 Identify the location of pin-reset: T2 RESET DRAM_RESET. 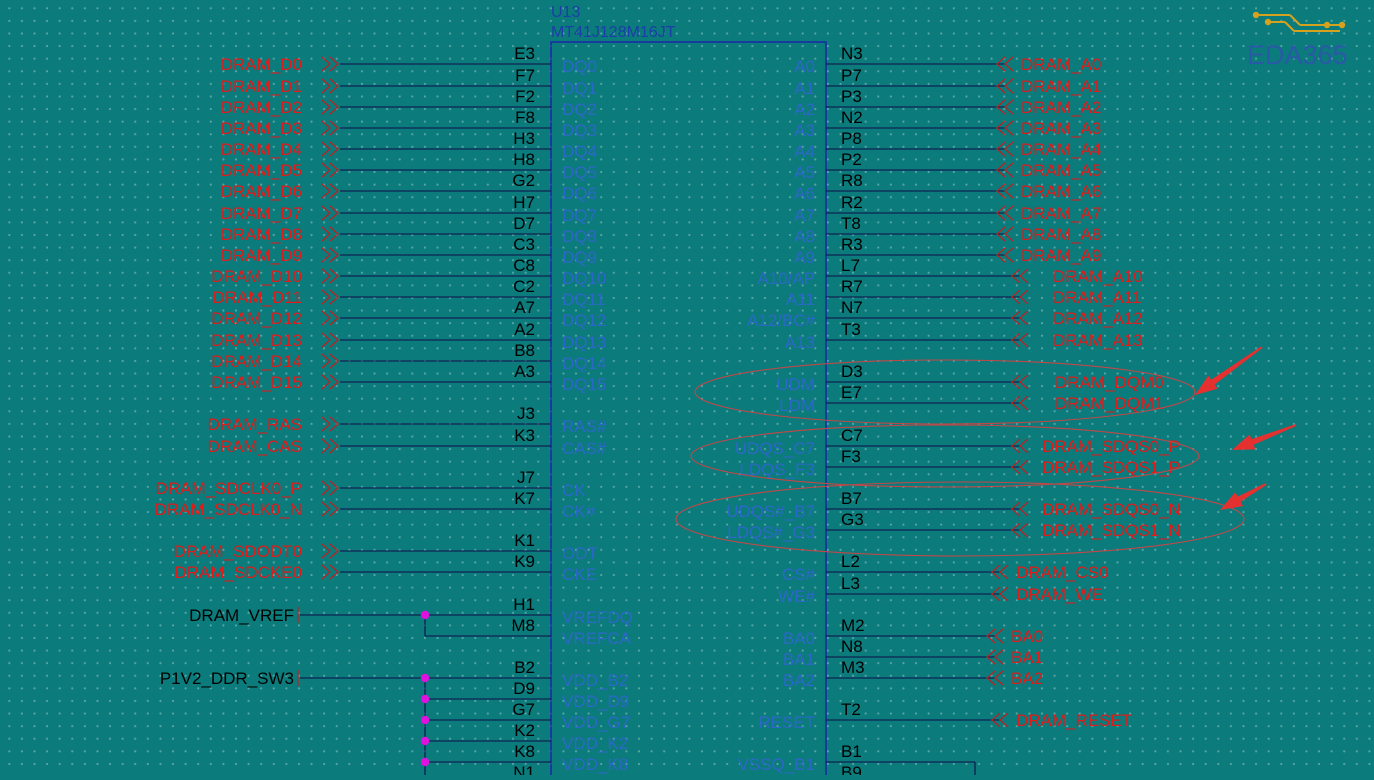
(945, 716).